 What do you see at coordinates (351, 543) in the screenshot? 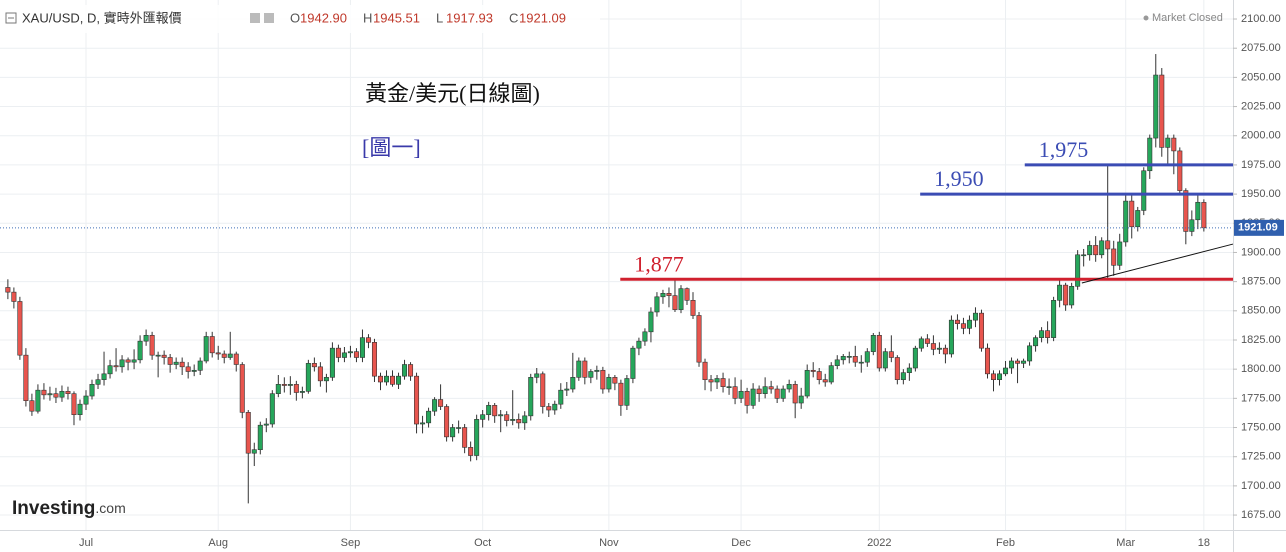
I see `x-tick-label: Sep` at bounding box center [351, 543].